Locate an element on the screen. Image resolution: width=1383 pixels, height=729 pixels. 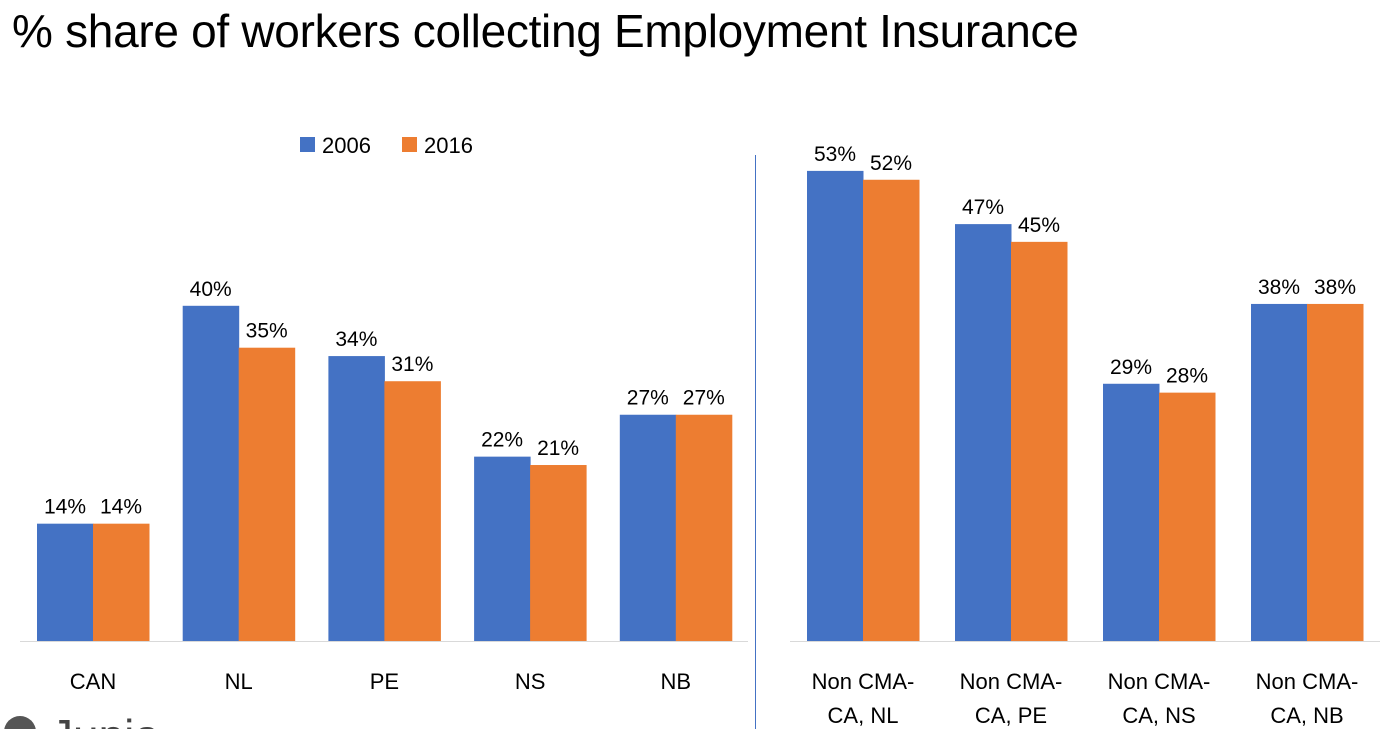
logo: Jupia is located at coordinates (82, 719).